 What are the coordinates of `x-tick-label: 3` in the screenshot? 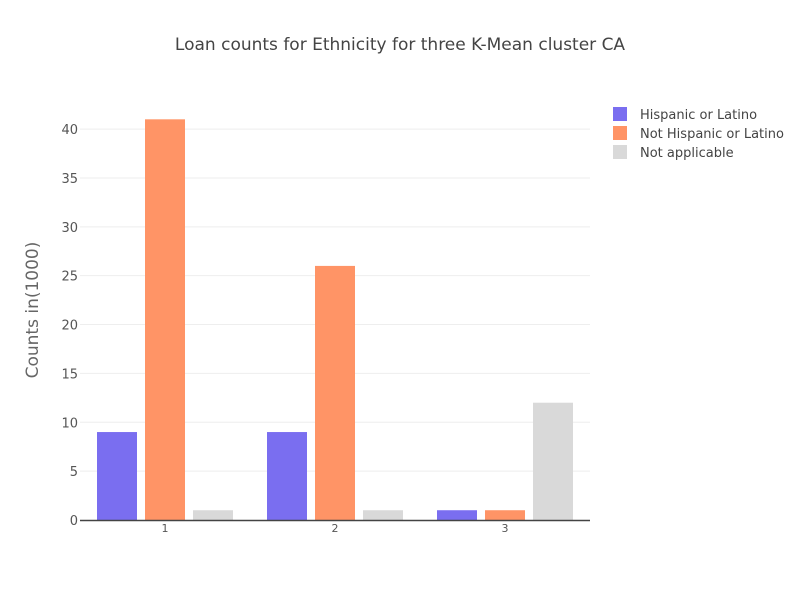 It's located at (505, 528).